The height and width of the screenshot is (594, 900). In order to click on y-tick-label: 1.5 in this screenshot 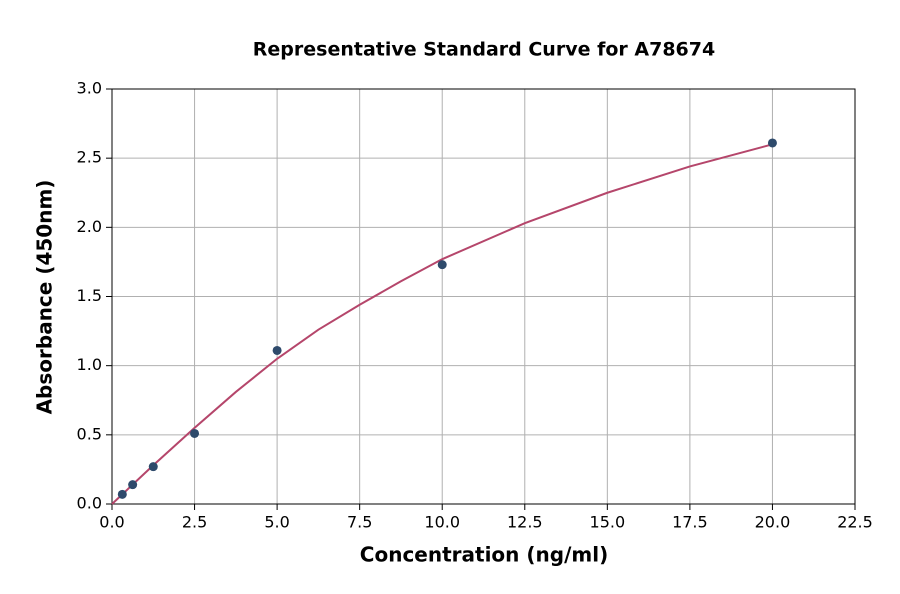, I will do `click(89, 295)`.